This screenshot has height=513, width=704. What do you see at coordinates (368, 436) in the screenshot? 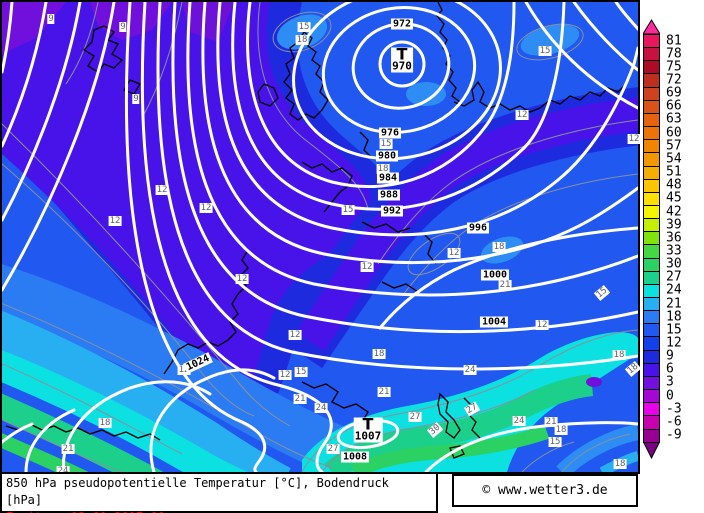
I see `low-value: 1007` at bounding box center [368, 436].